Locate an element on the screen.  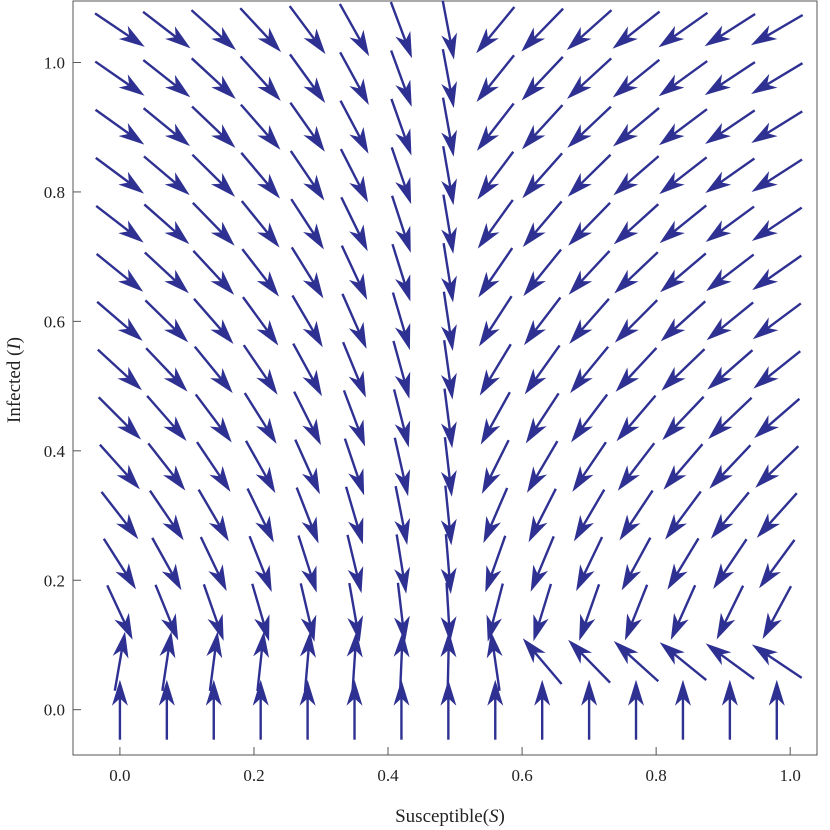
y-axis-title: Infected (I) is located at coordinates (14, 380).